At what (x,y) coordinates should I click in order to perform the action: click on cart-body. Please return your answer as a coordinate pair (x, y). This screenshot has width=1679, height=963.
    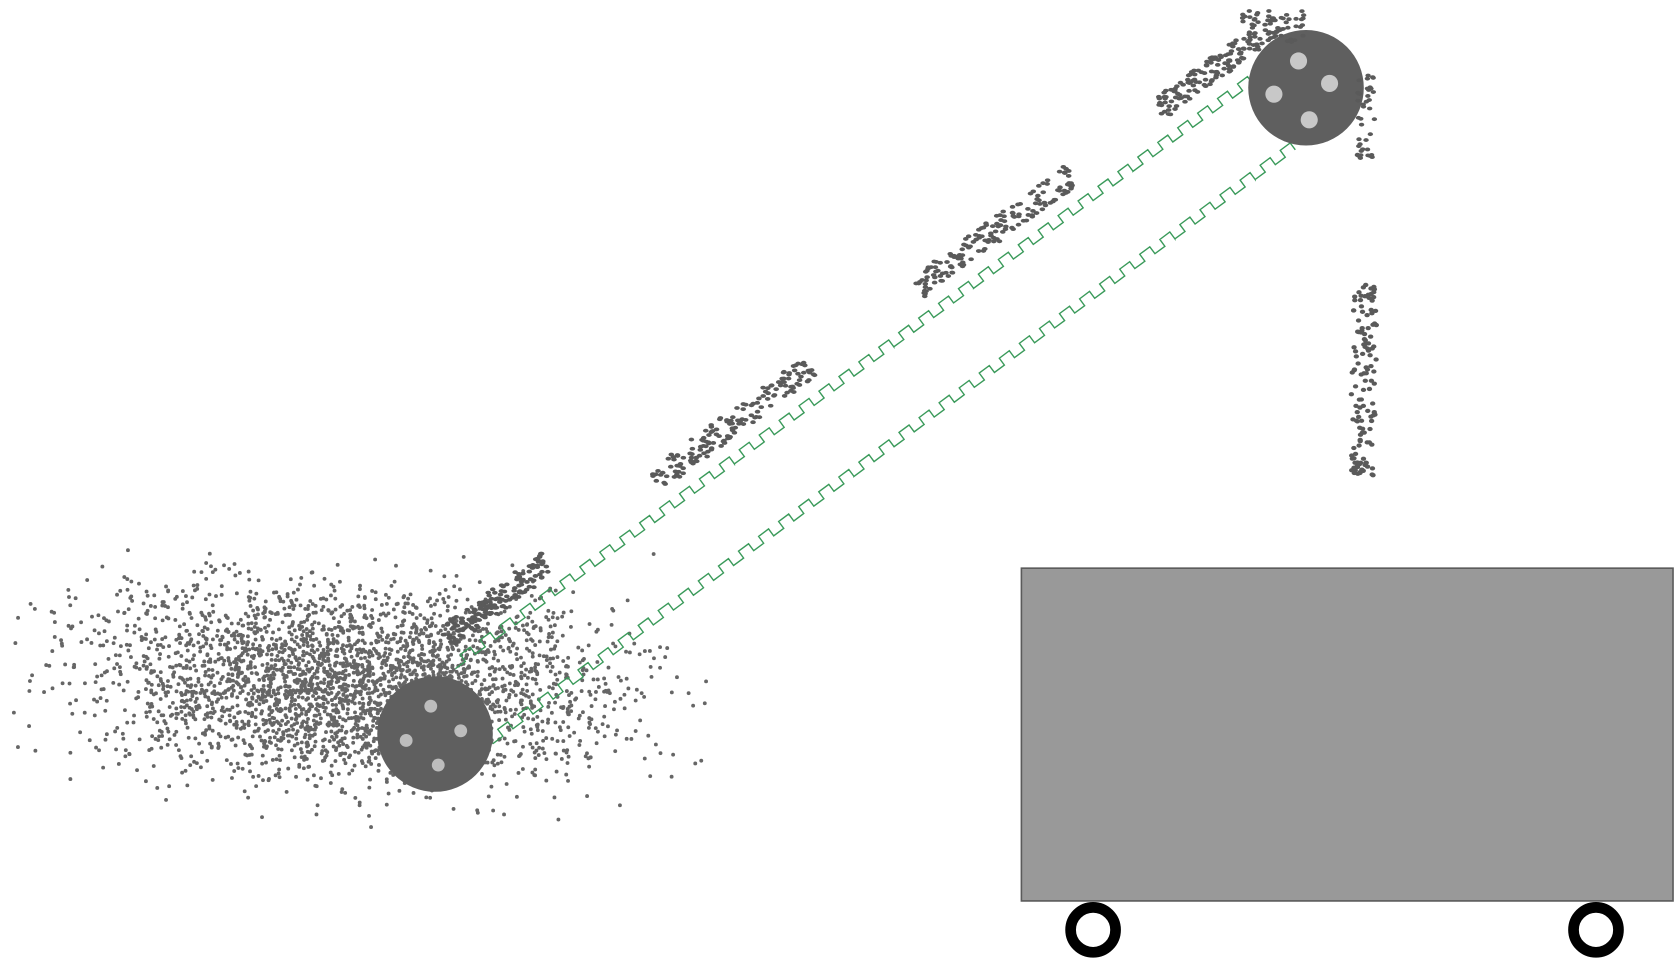
    Looking at the image, I should click on (1347, 734).